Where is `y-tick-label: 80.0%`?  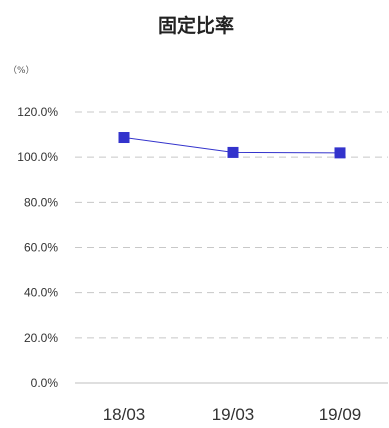 y-tick-label: 80.0% is located at coordinates (41, 202).